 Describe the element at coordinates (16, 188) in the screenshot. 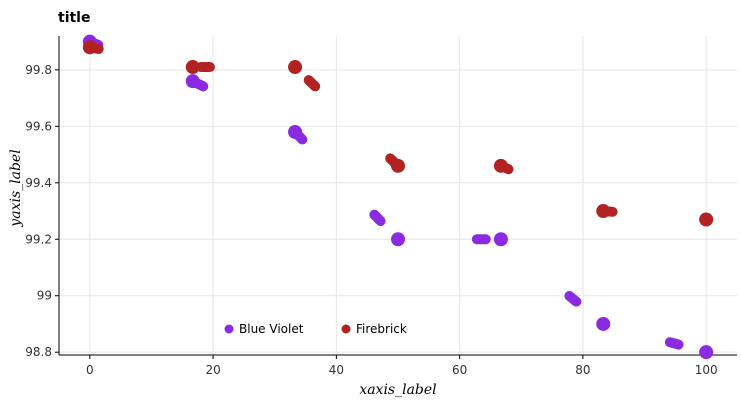

I see `y-axis-label: yaxis_label` at that location.